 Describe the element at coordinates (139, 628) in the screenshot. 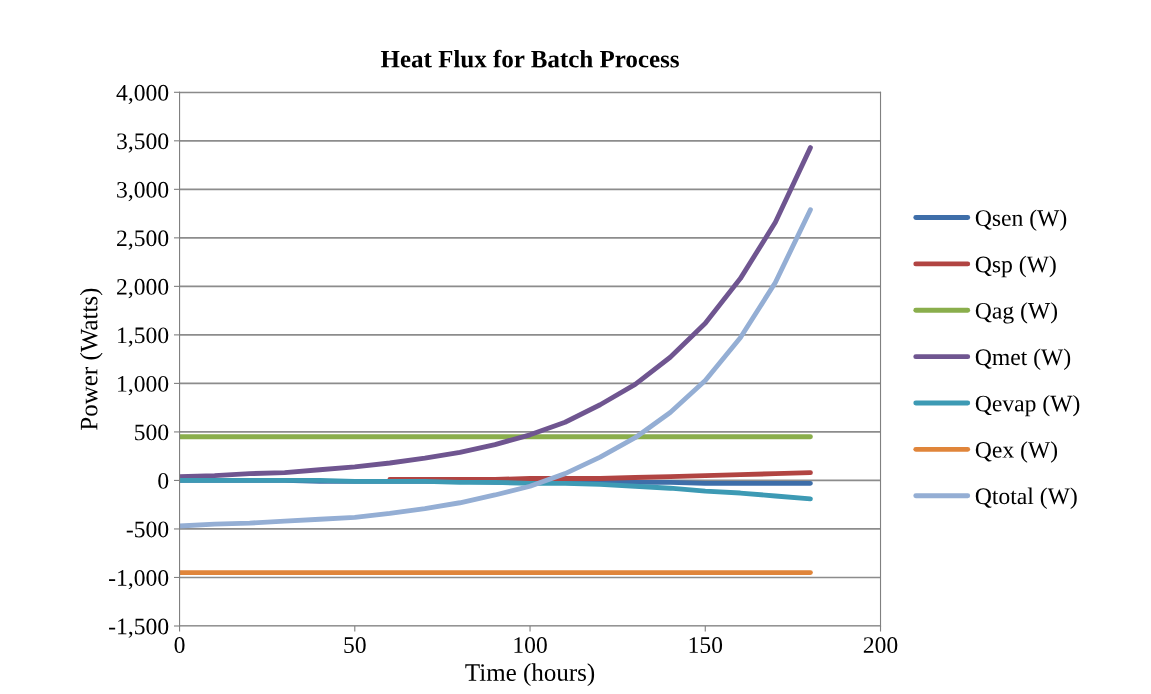

I see `y-tick-label: -1,500` at that location.